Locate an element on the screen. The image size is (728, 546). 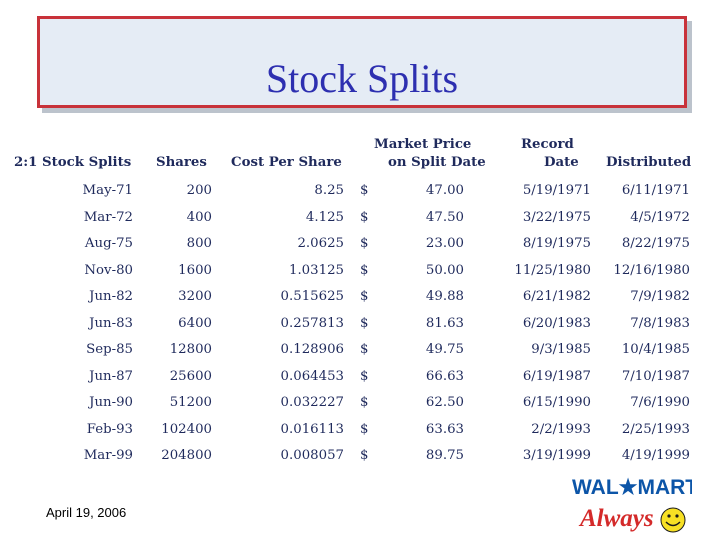
market-price-cell: 49.75 is located at coordinates (444, 349).